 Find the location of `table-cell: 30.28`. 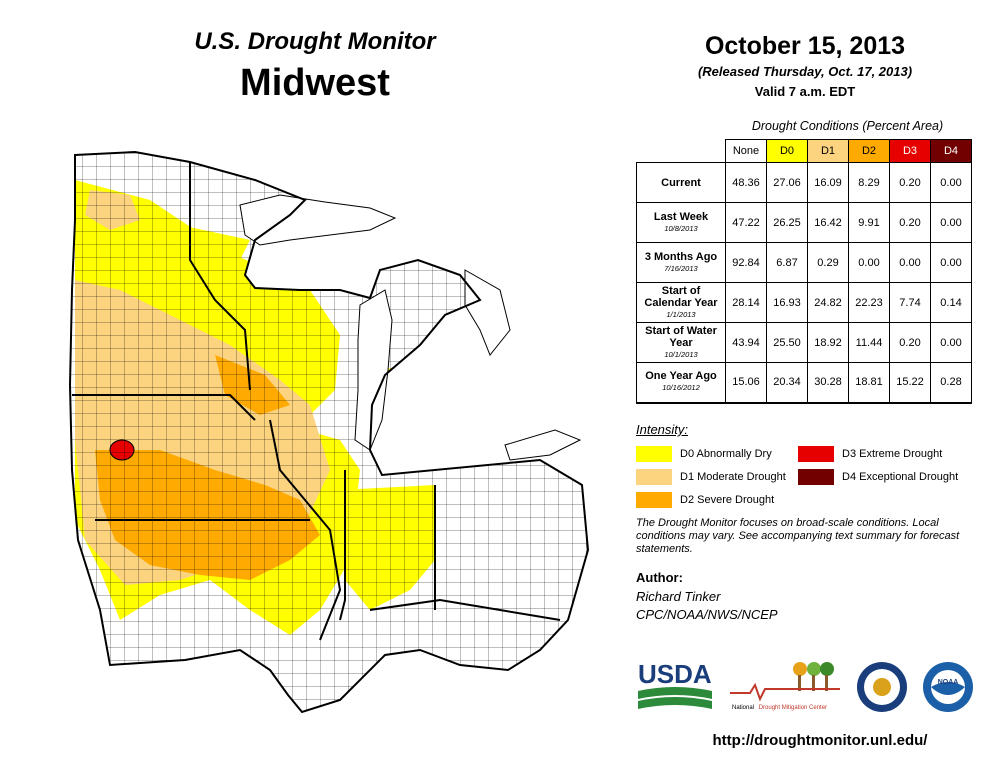

table-cell: 30.28 is located at coordinates (828, 383).